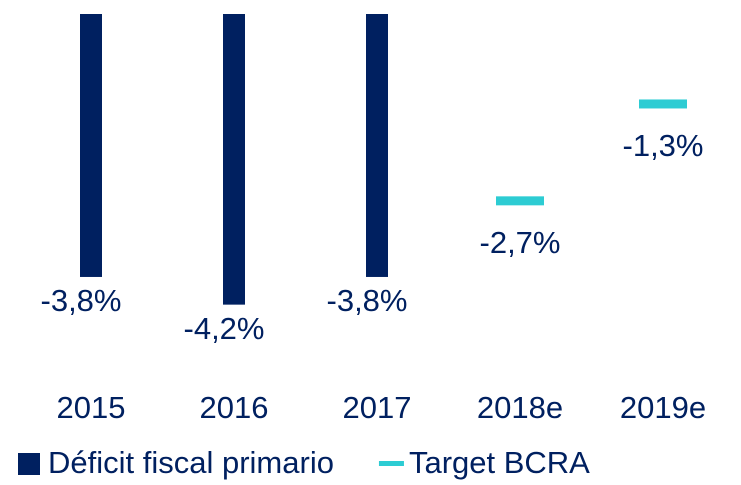 The image size is (741, 485). What do you see at coordinates (91, 407) in the screenshot?
I see `x-tick-label: 2015` at bounding box center [91, 407].